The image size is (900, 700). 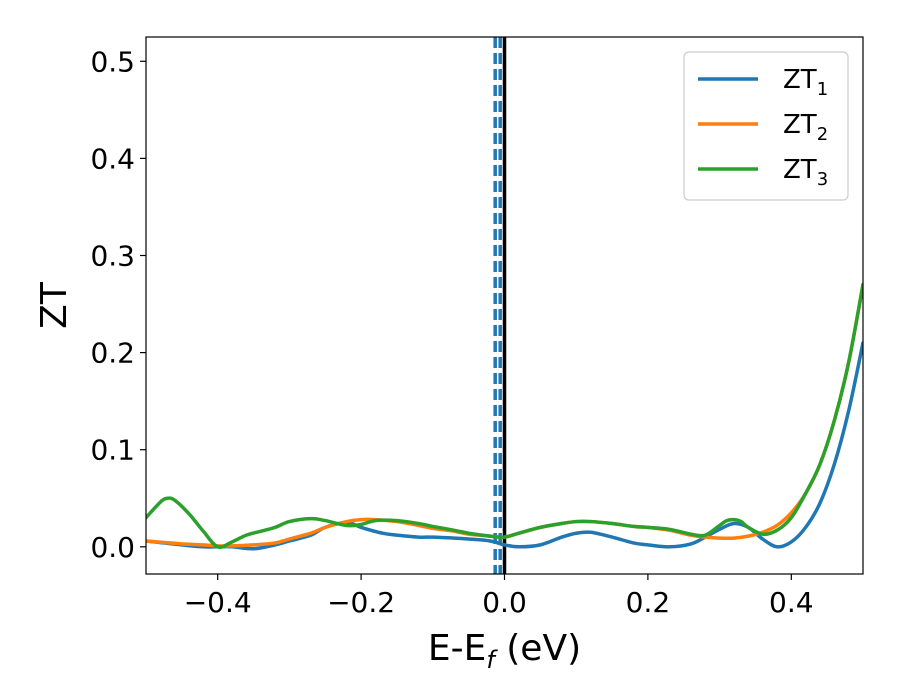 I want to click on legend-label-zt1: ZT1, so click(x=805, y=82).